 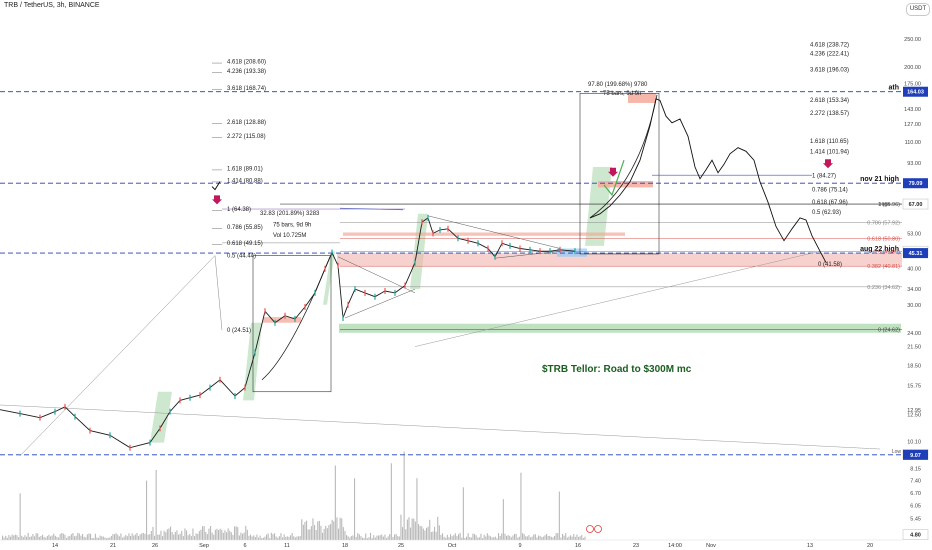 What do you see at coordinates (914, 290) in the screenshot?
I see `y-tick-label: 34.00` at bounding box center [914, 290].